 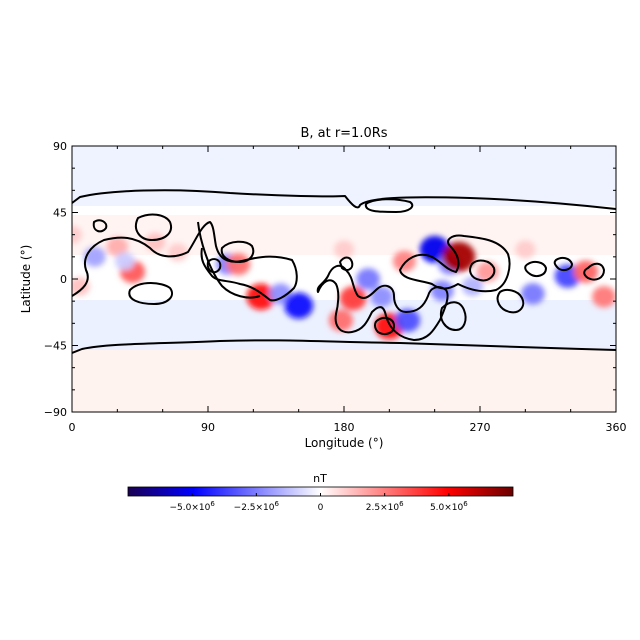 I want to click on x-tick-label: 90, so click(x=208, y=427).